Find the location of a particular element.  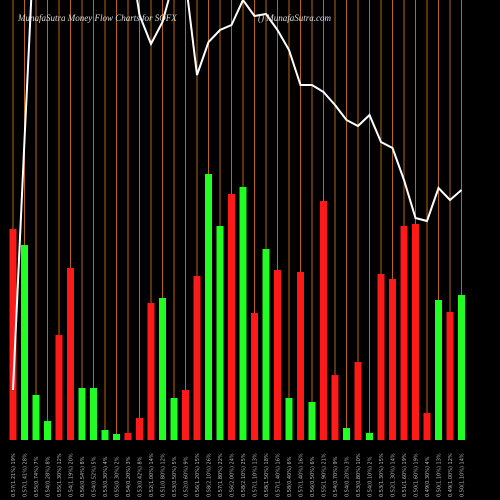

x-tick-label: 0.53(0.30%) 4% is located at coordinates (106, 476).